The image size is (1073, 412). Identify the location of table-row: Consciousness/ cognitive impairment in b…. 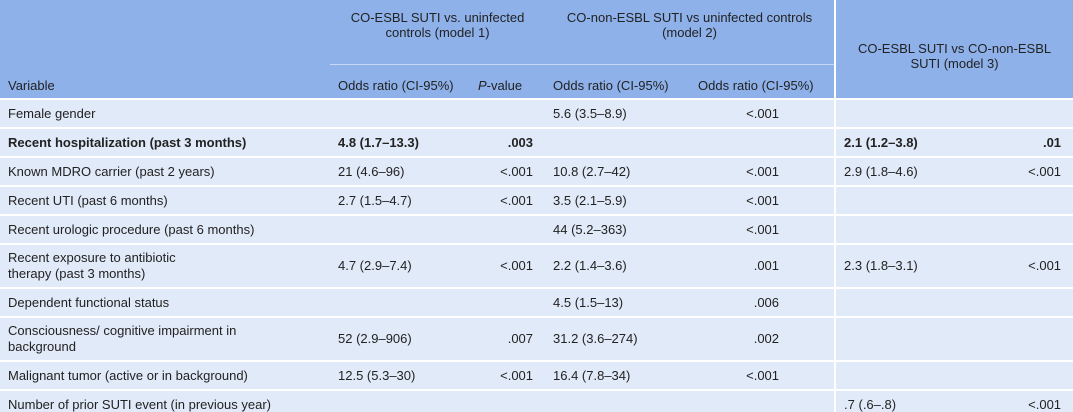
(536, 338).